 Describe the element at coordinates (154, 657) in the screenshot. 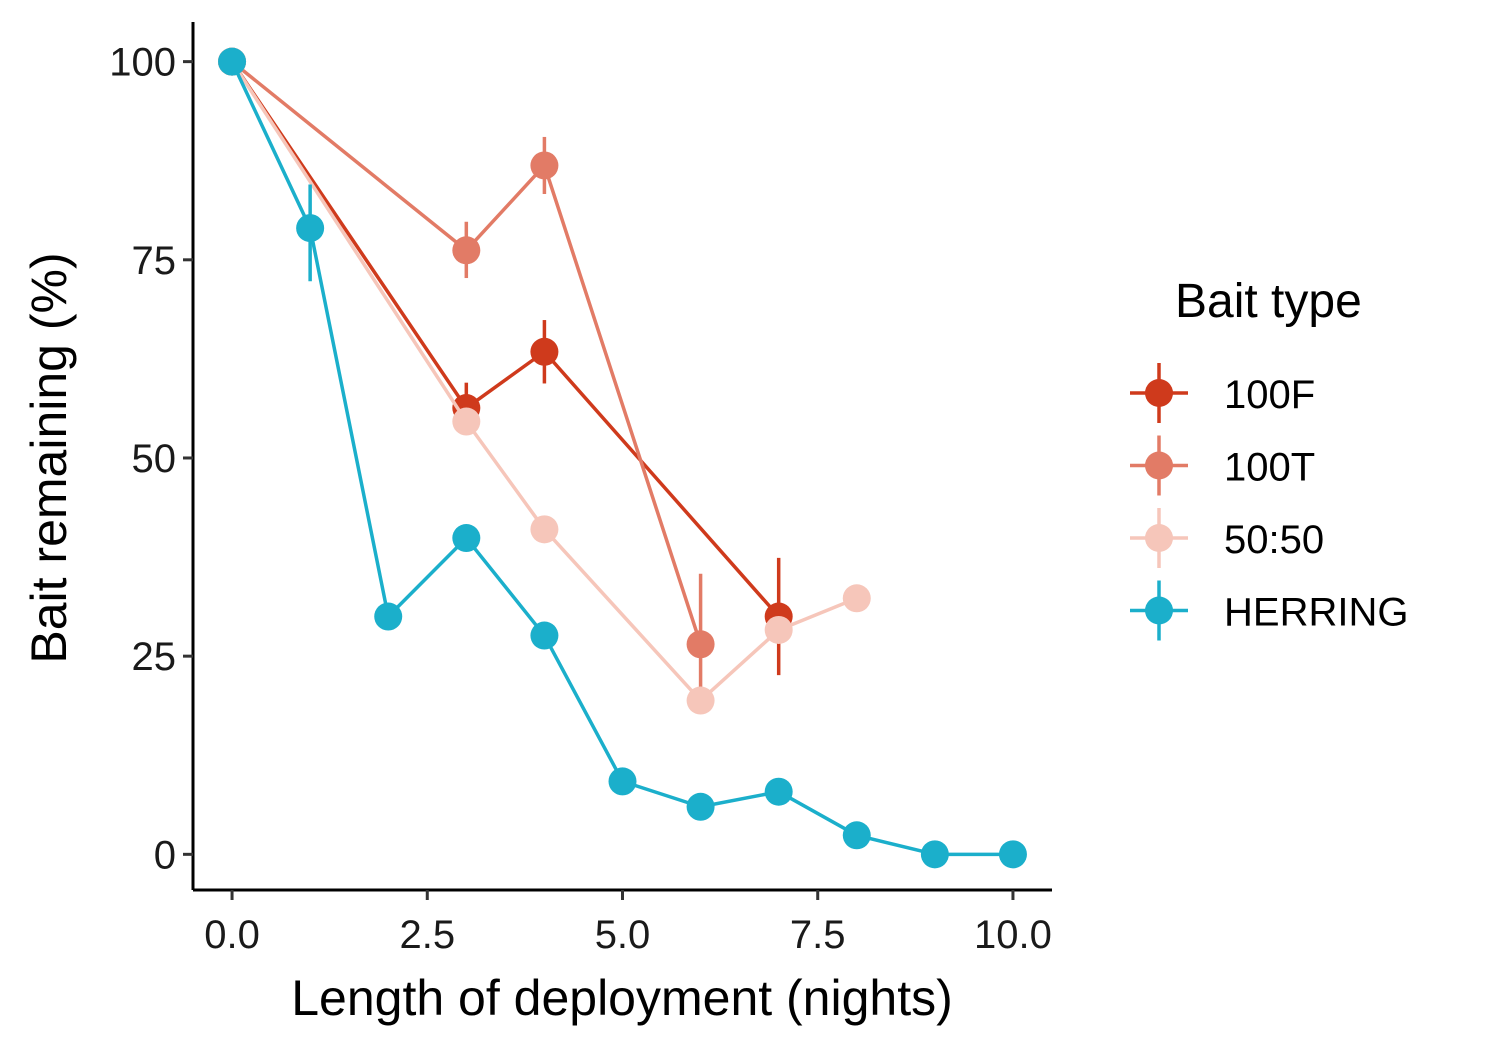

I see `y-tick-label: 25` at that location.